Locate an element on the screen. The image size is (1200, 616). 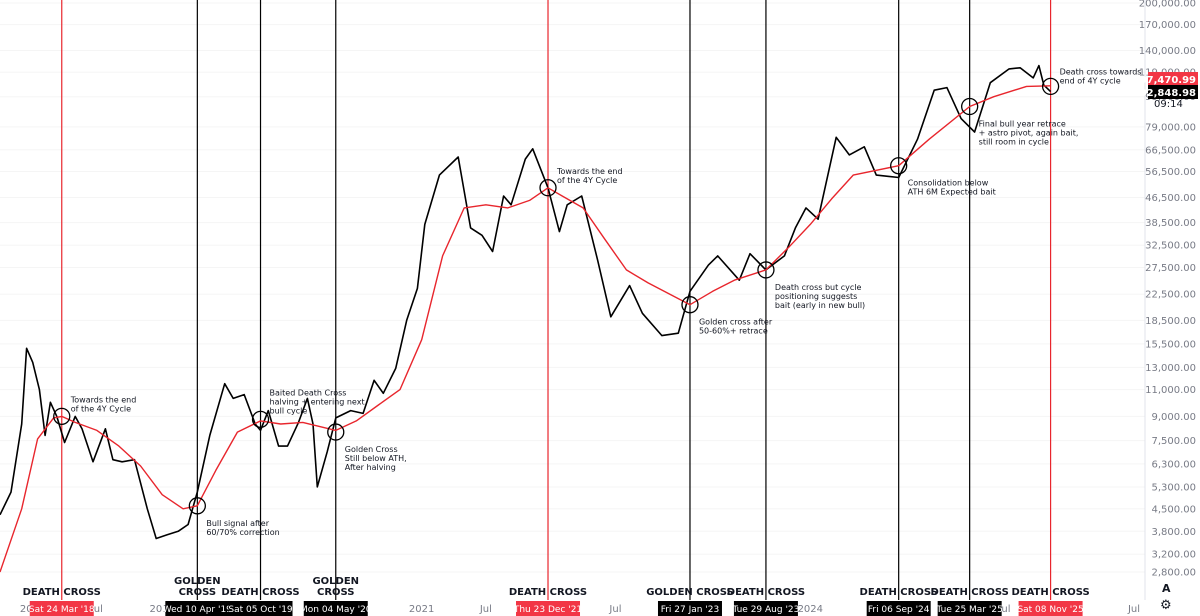
annotation-text: end of 4Y cycle is located at coordinates (1090, 80).